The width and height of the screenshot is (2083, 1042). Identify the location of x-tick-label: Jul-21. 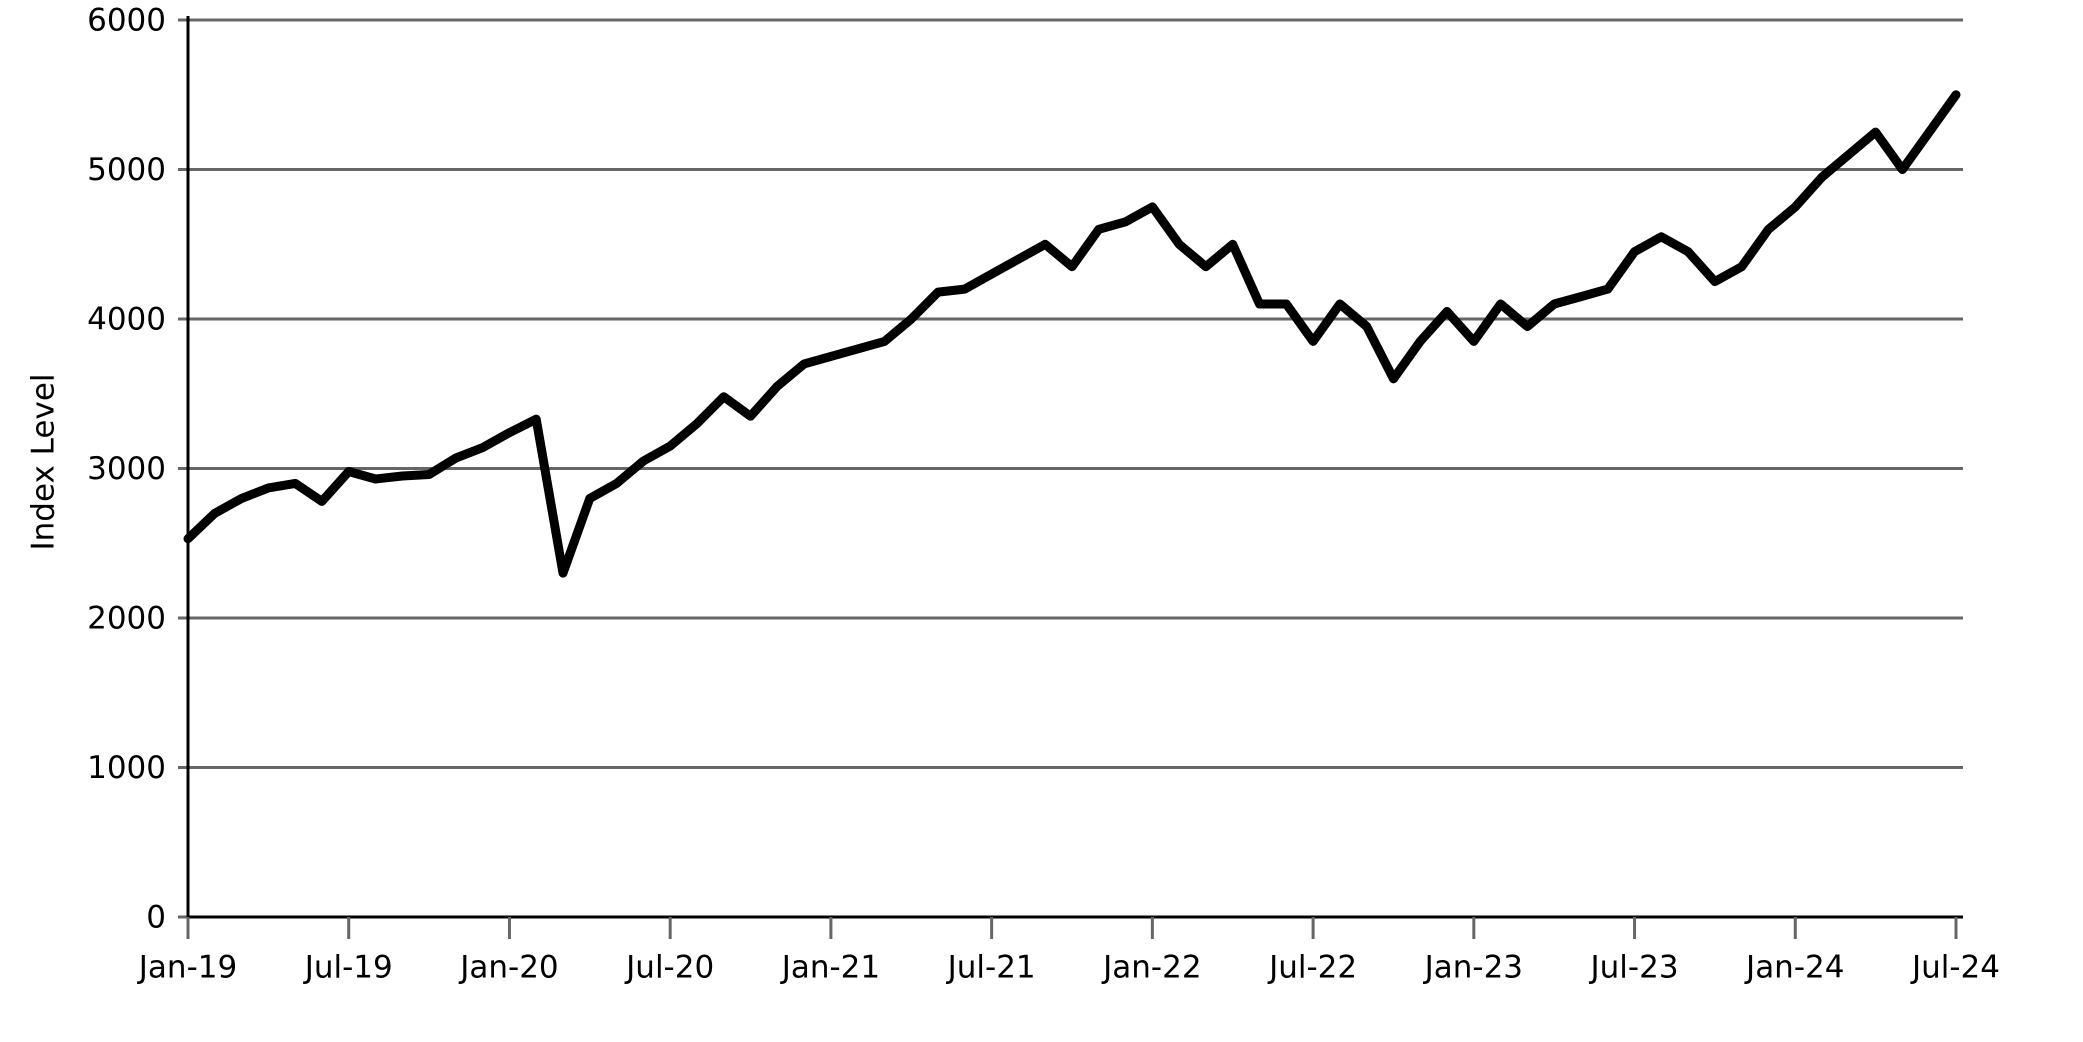
(991, 968).